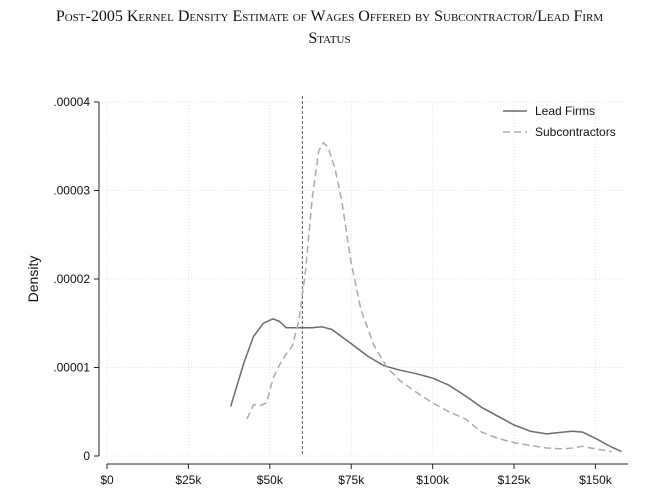 The image size is (659, 500). Describe the element at coordinates (575, 132) in the screenshot. I see `legend-label-subcontractors: Subcontractors` at that location.